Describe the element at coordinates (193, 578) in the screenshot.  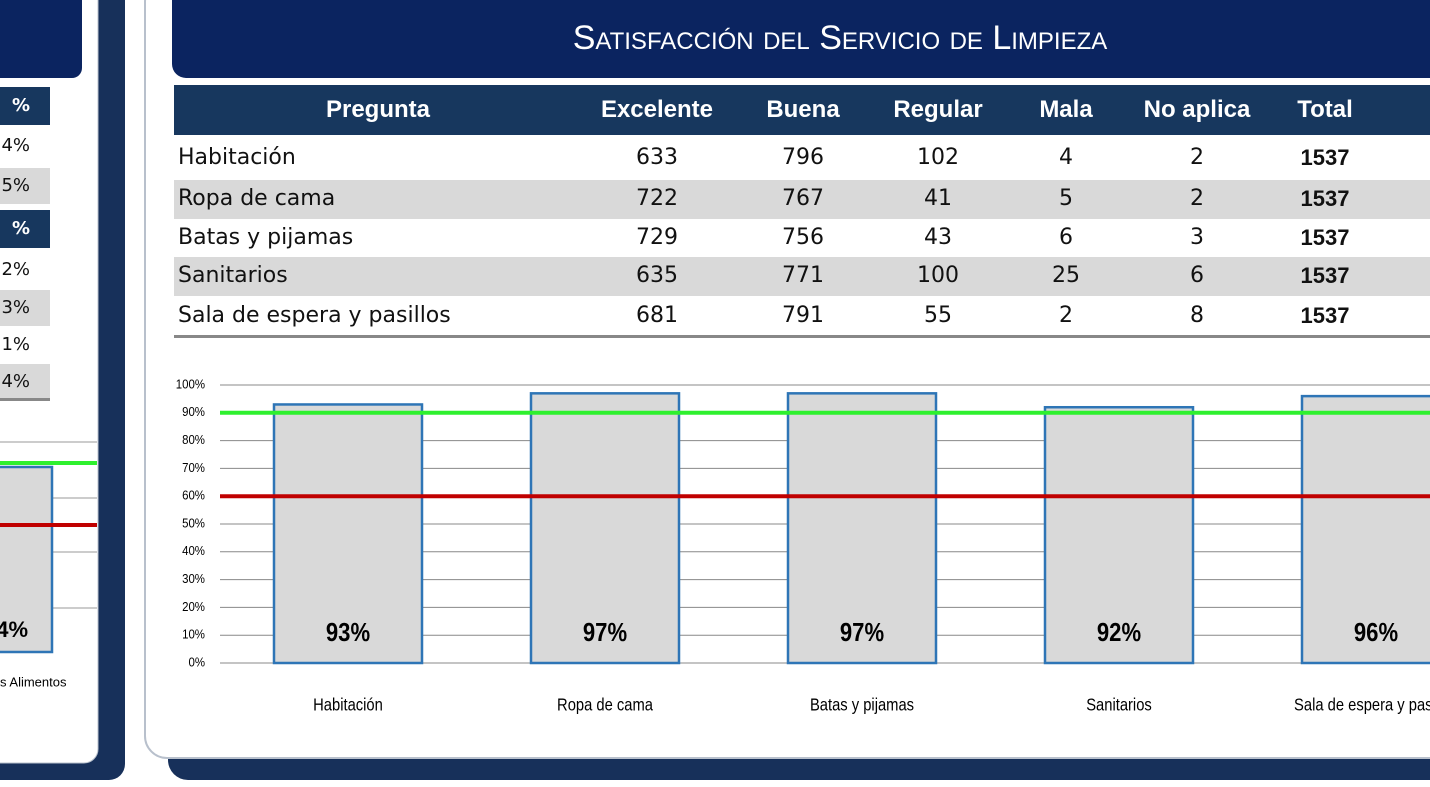
I see `y-tick-label: 30%` at that location.